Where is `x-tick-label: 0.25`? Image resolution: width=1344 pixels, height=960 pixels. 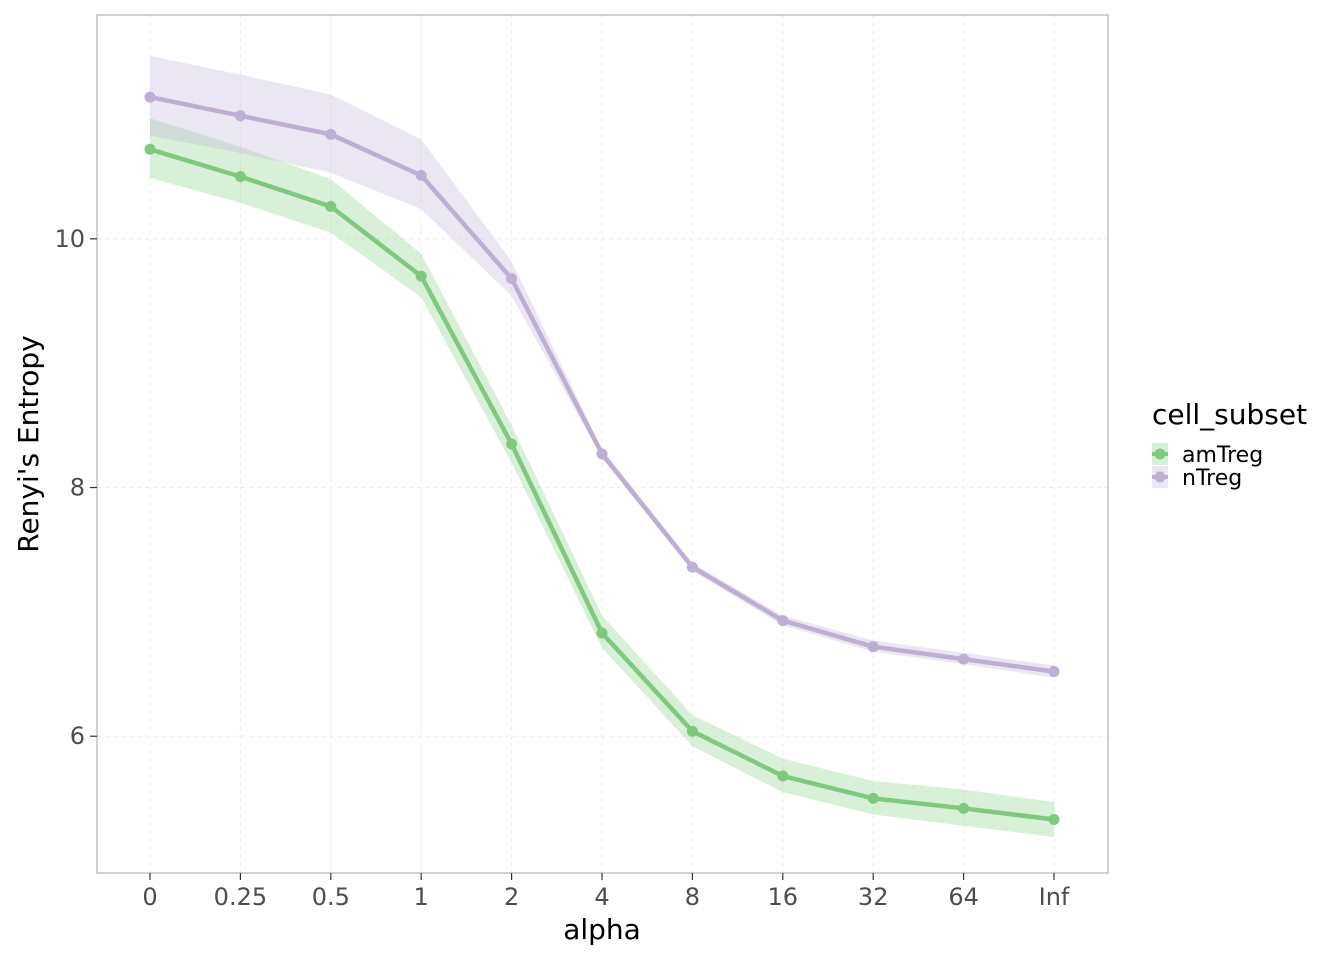
x-tick-label: 0.25 is located at coordinates (240, 897).